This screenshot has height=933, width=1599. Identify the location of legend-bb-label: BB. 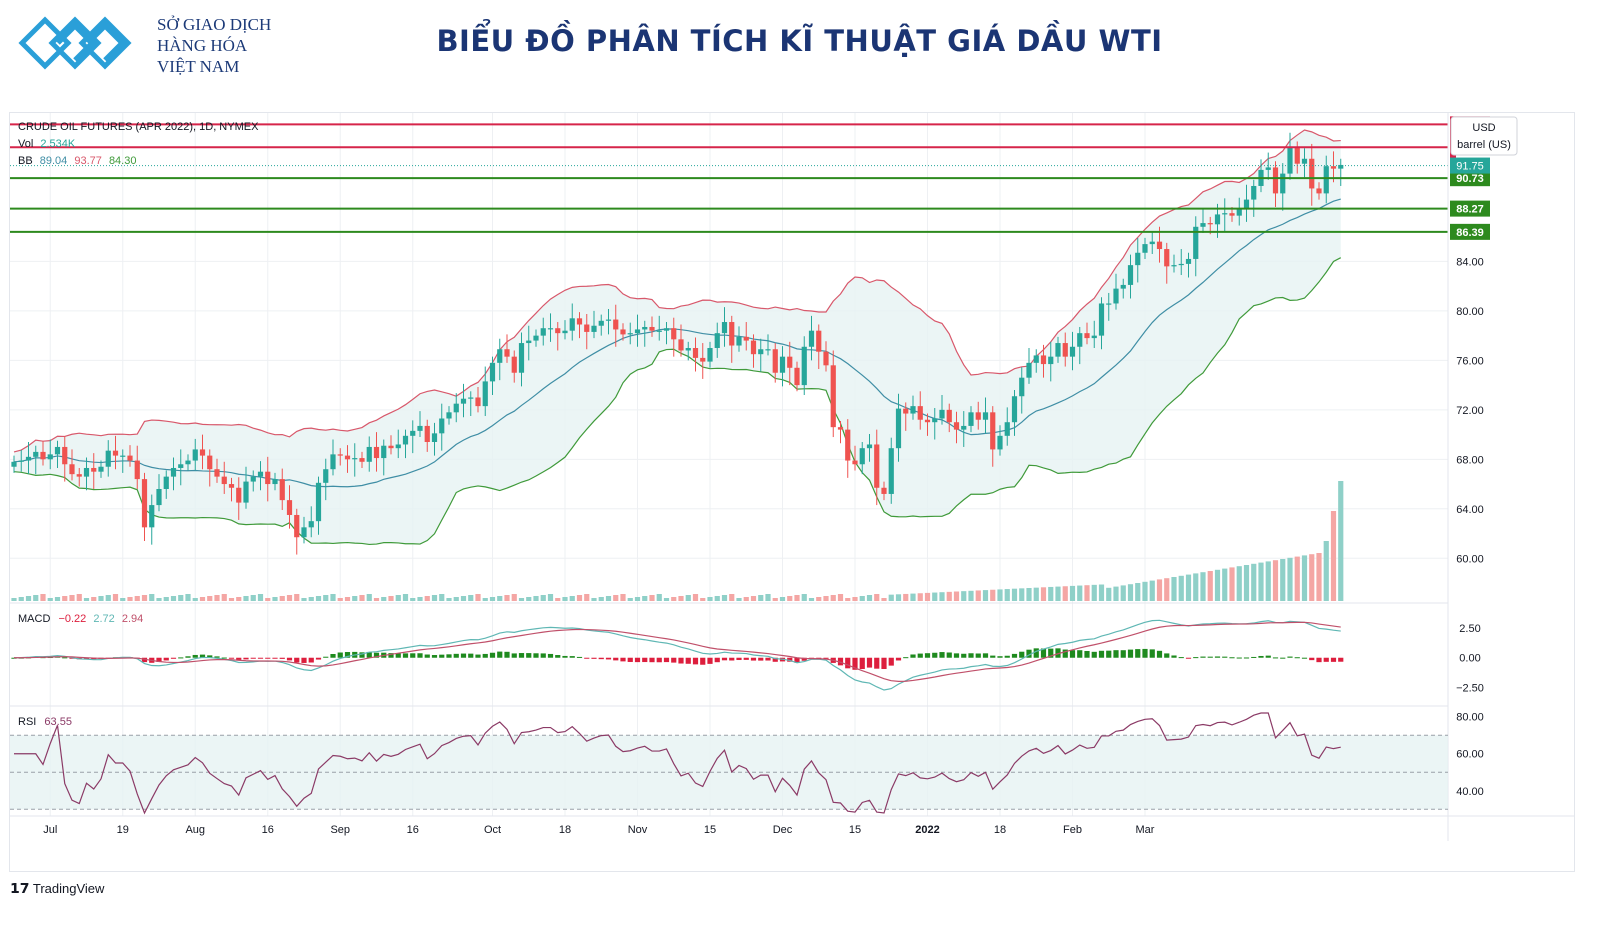
(25, 161).